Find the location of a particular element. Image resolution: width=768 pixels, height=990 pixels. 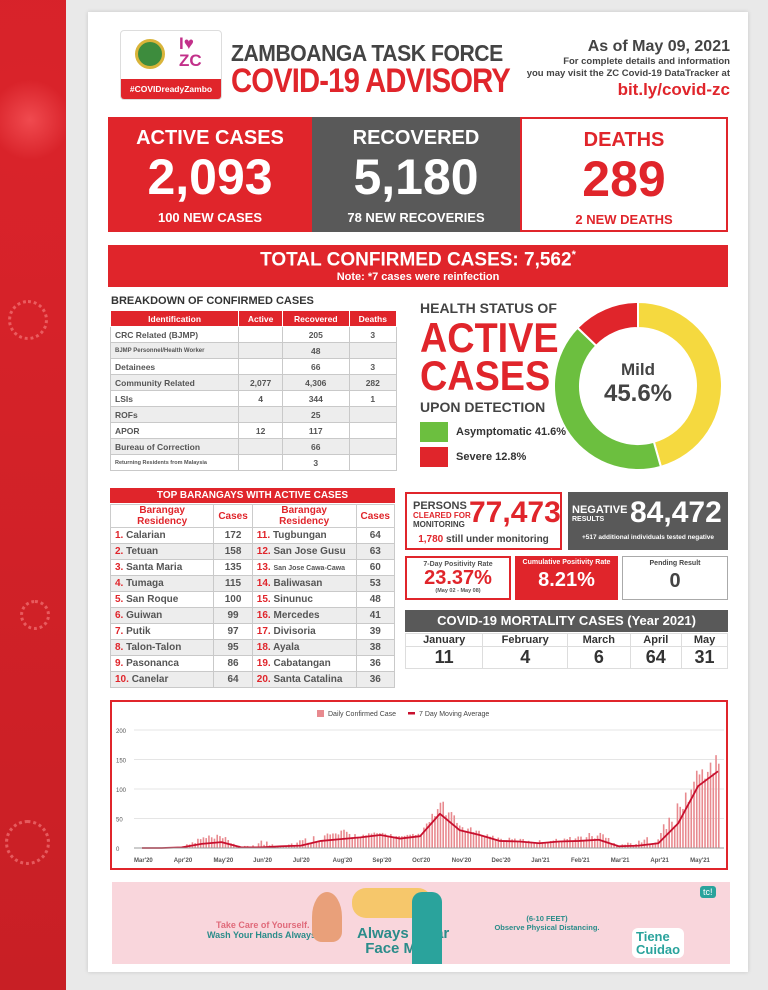

rank: 7. is located at coordinates (119, 631).